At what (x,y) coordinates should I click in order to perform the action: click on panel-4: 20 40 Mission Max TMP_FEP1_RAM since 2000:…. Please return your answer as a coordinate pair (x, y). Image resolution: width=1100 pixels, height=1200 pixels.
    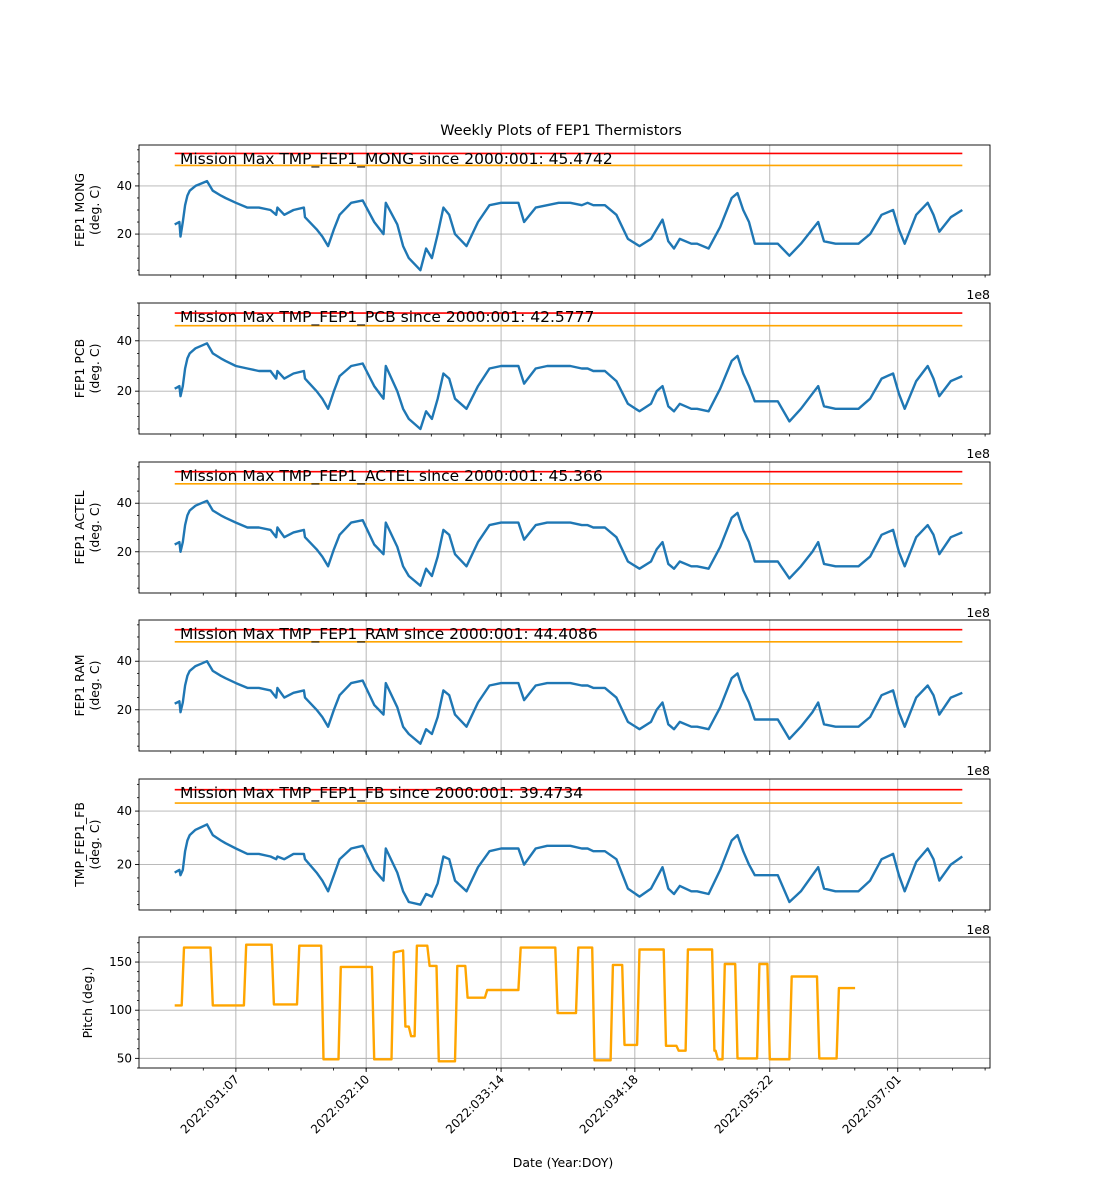
    Looking at the image, I should click on (531, 698).